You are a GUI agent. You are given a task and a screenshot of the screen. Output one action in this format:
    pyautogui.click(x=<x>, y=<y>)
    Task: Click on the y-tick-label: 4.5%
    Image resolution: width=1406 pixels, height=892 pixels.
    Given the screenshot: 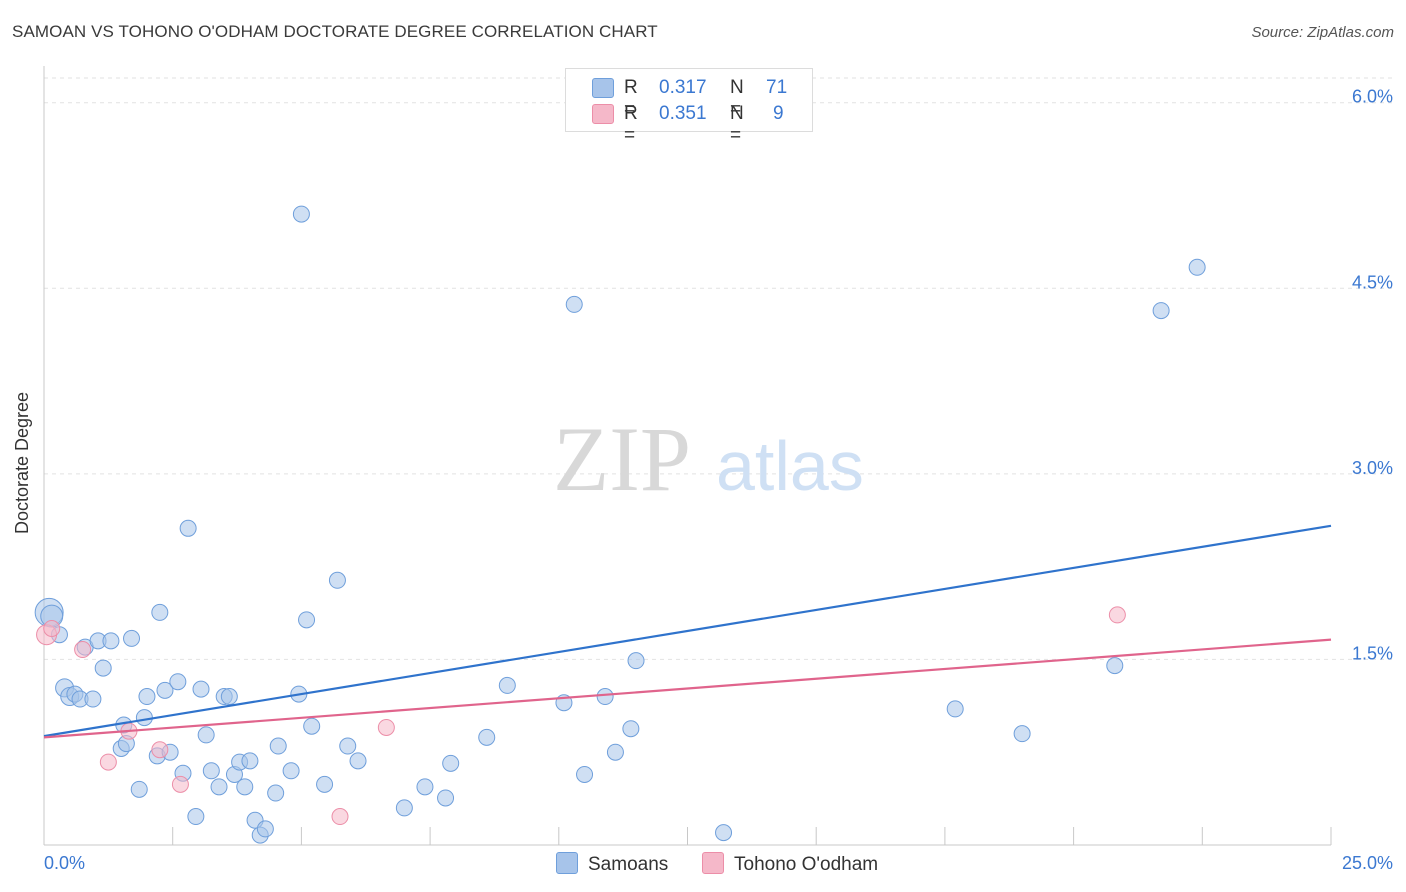 What is the action you would take?
    pyautogui.click(x=1372, y=282)
    